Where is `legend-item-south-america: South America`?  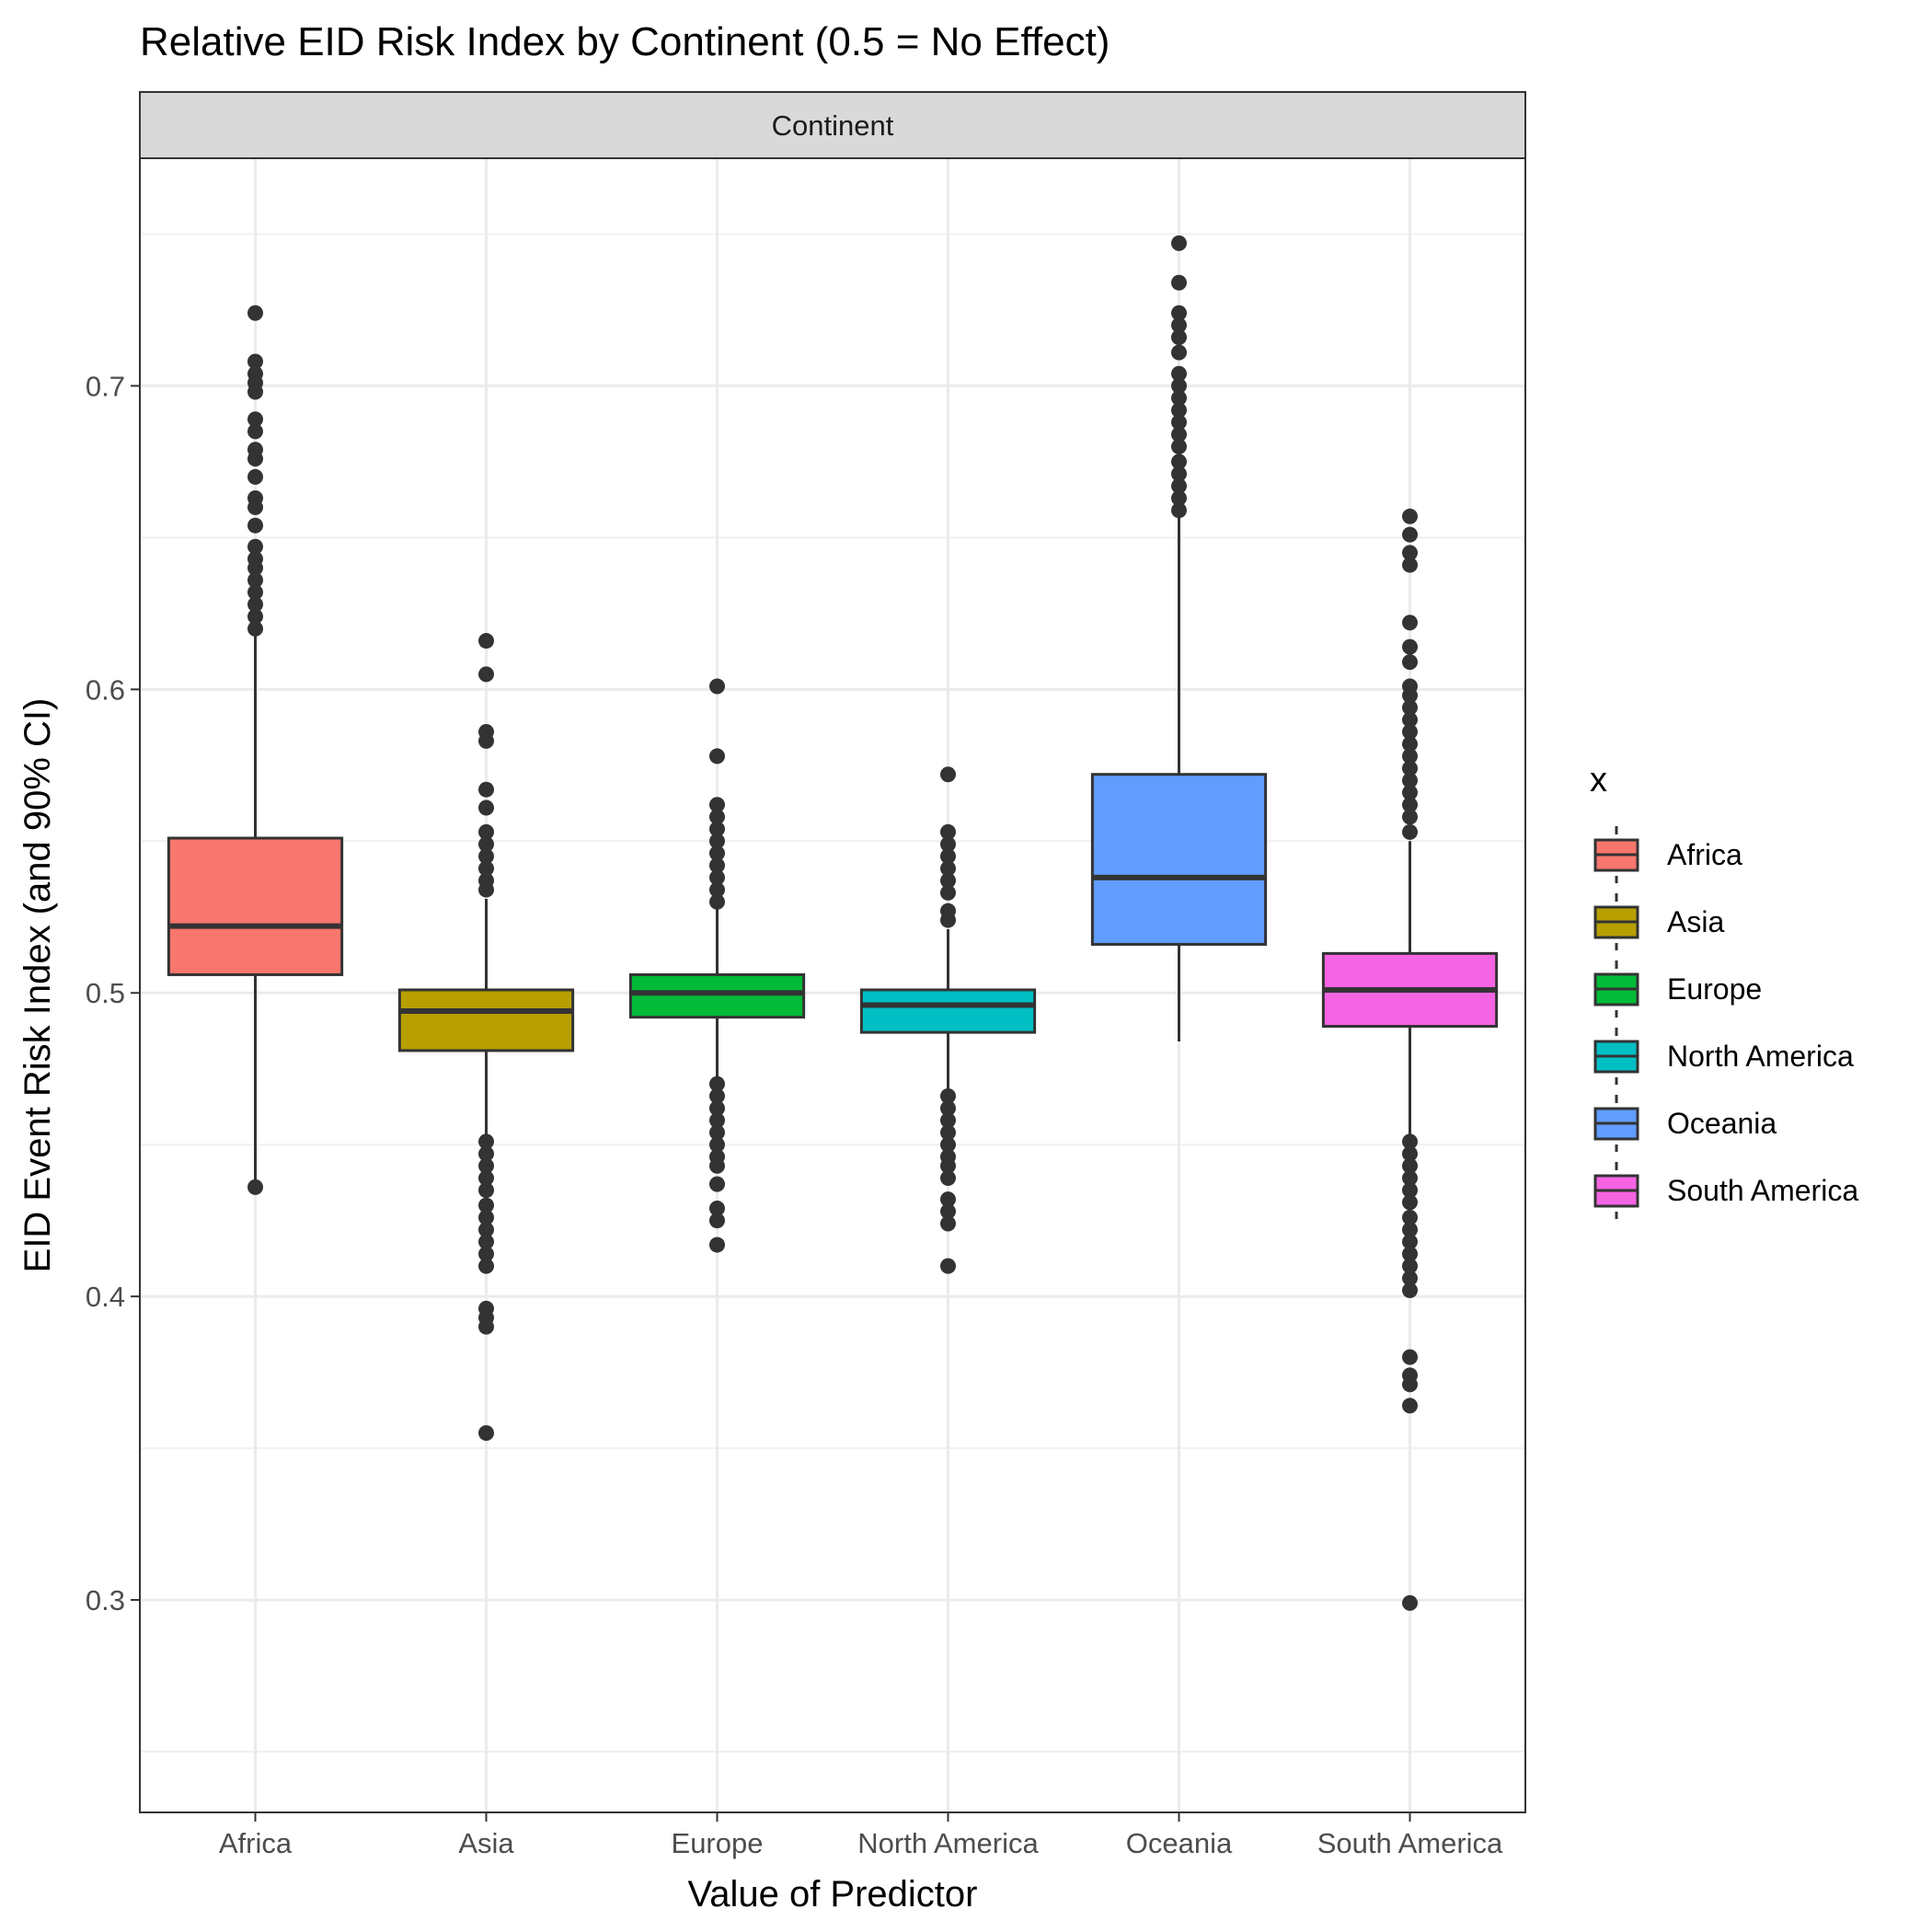
legend-item-south-america: South America is located at coordinates (1725, 1190).